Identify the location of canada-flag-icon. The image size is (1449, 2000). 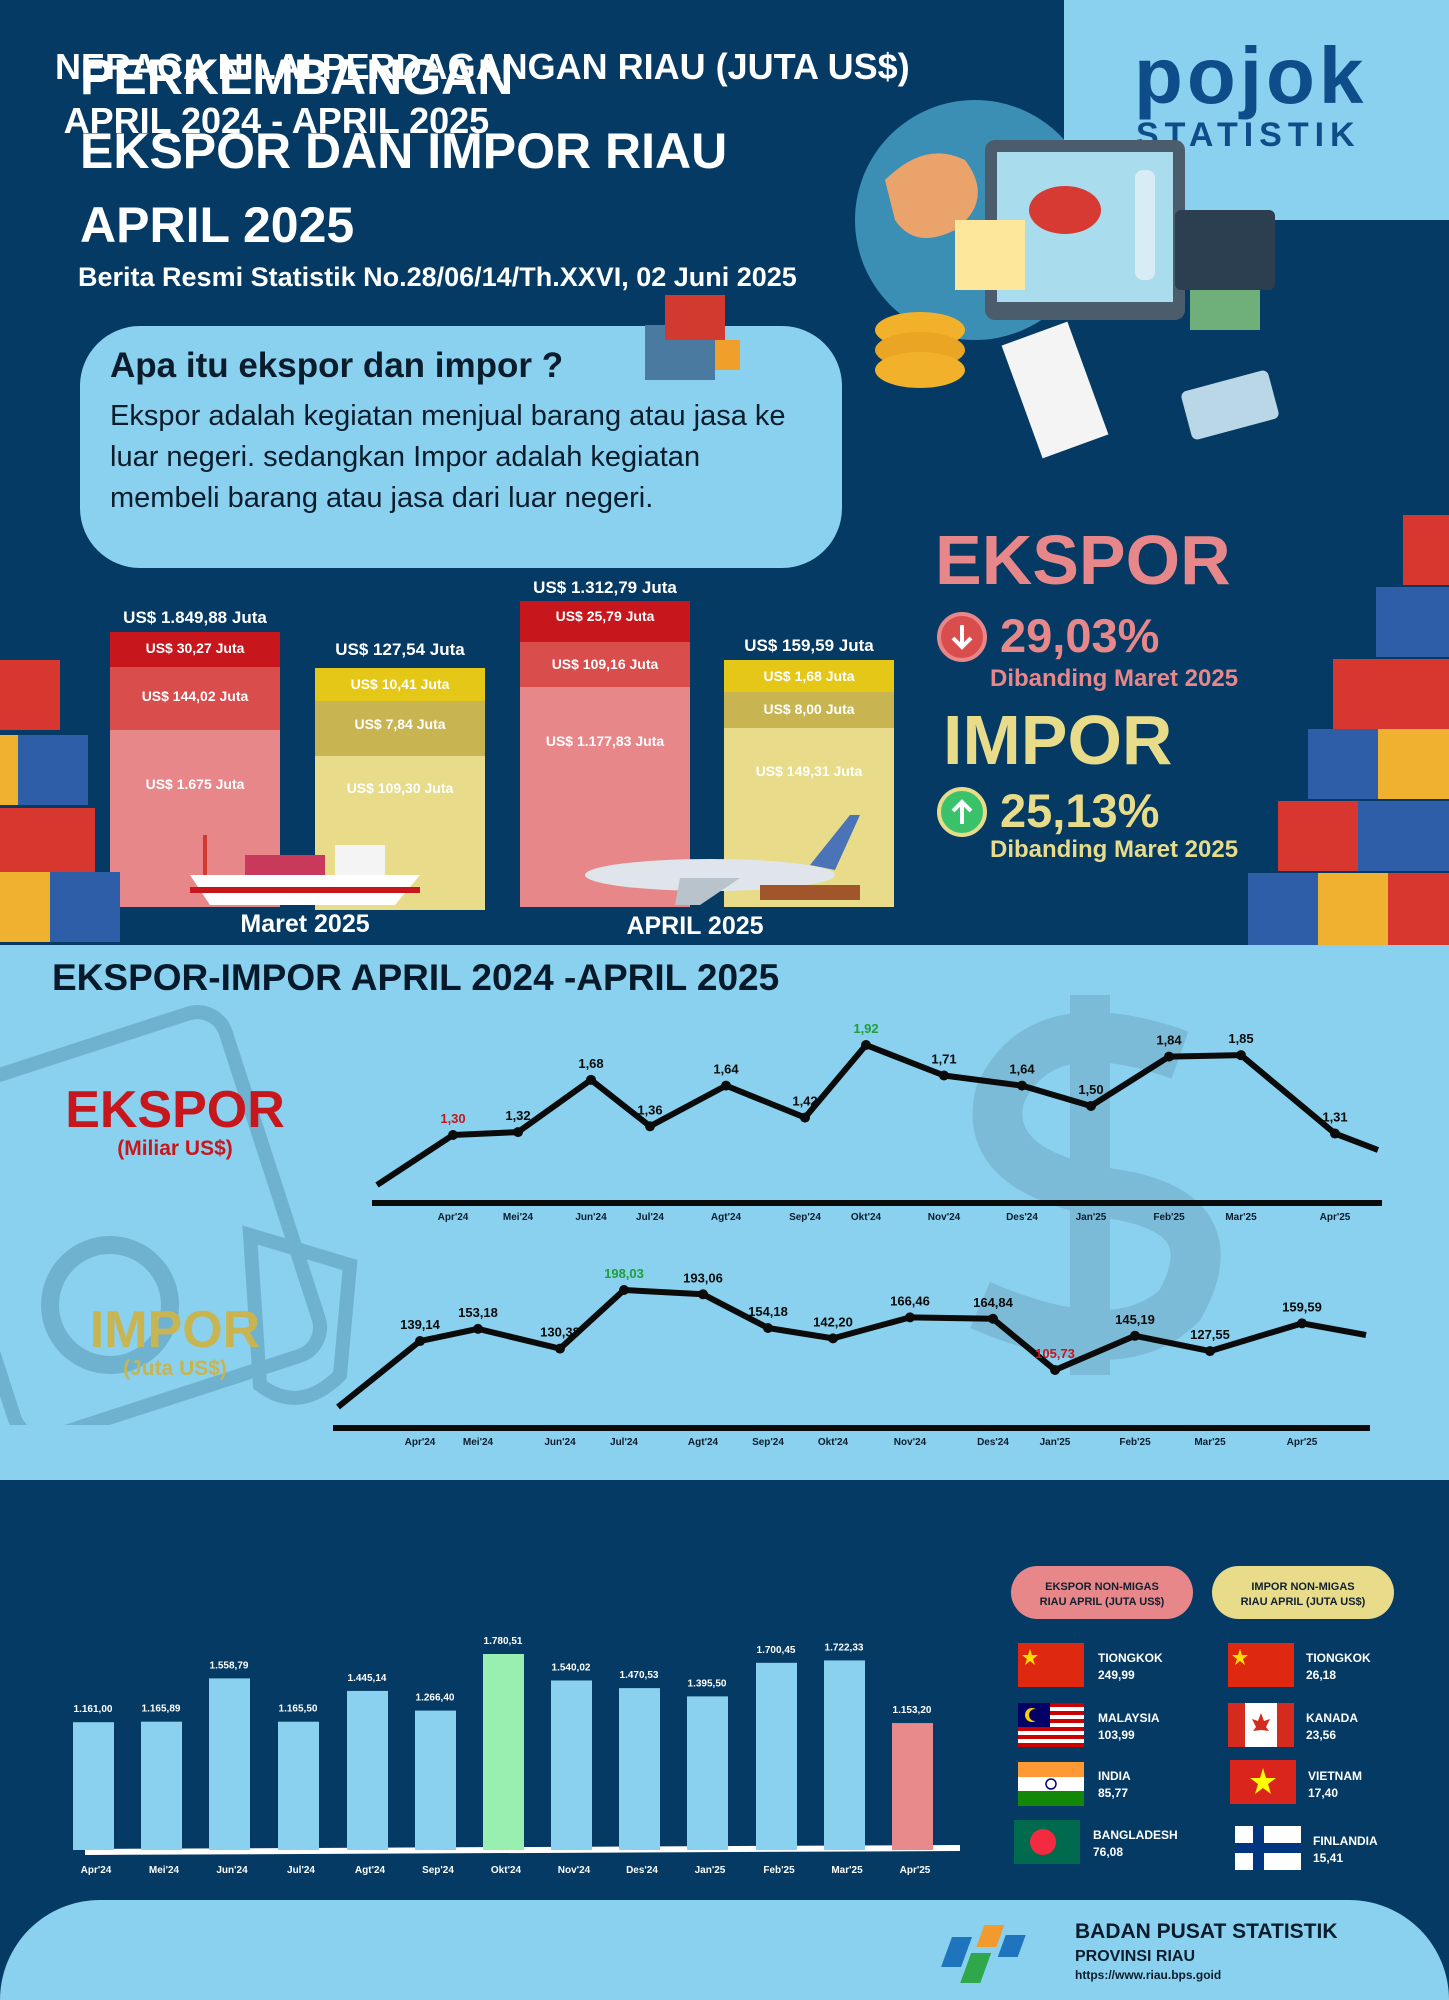
(1261, 1725).